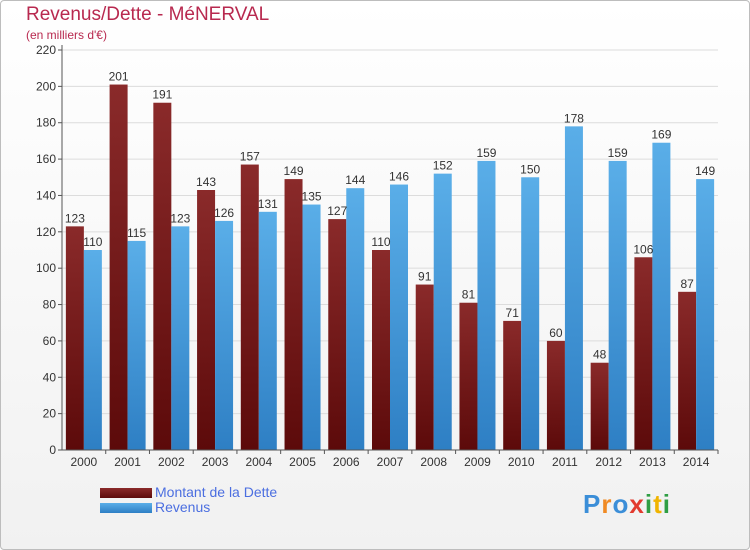 This screenshot has height=550, width=750. I want to click on x-tick-label: 2001, so click(127, 462).